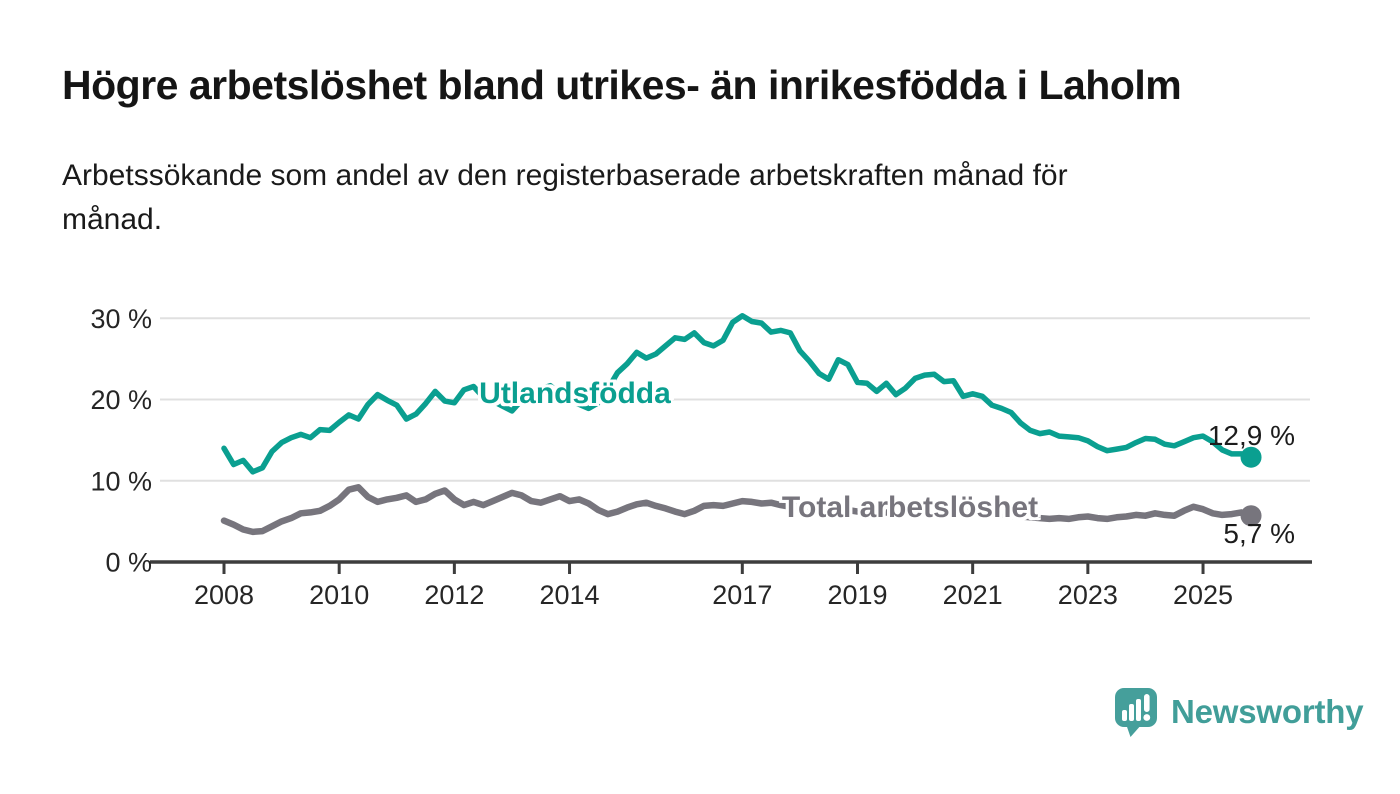 This screenshot has width=1400, height=794. Describe the element at coordinates (128, 563) in the screenshot. I see `y-axis-tick-label: 0 %` at that location.